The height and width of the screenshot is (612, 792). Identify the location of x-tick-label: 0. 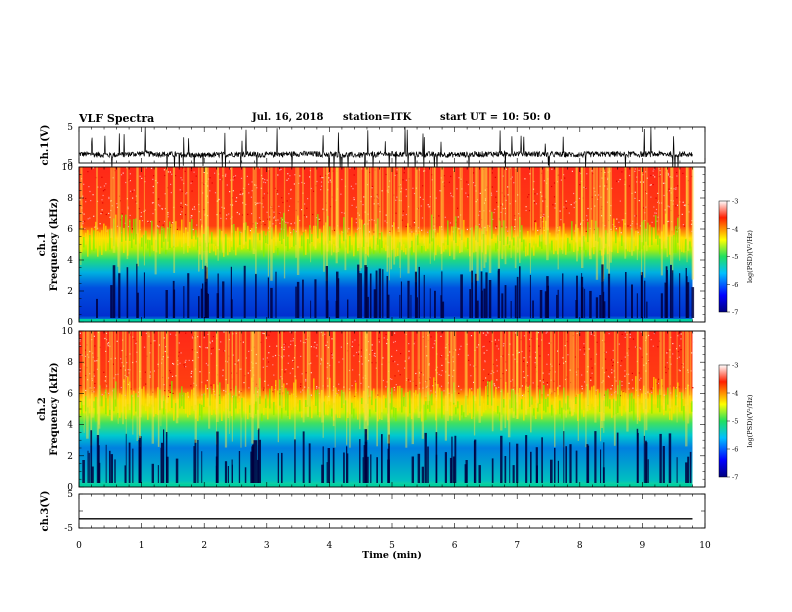
(79, 546).